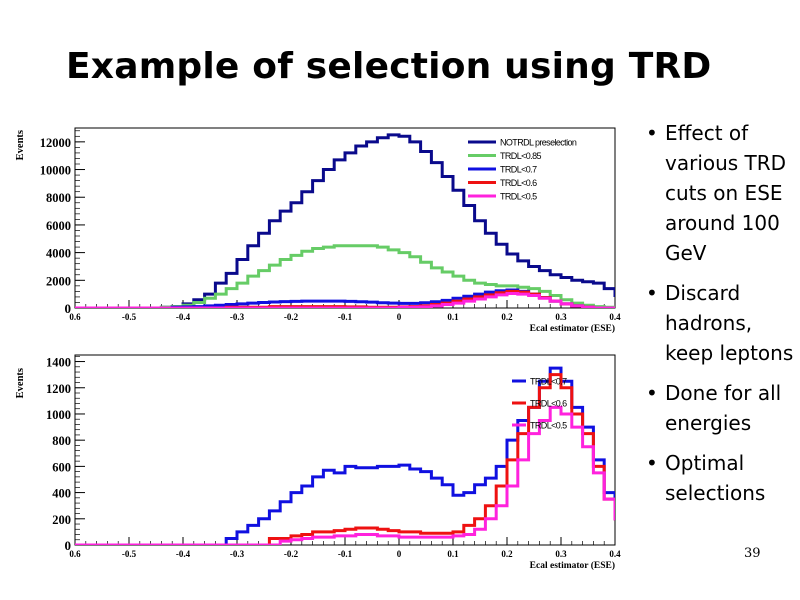 Image resolution: width=800 pixels, height=600 pixels. Describe the element at coordinates (58, 198) in the screenshot. I see `y-tick-label: 8000` at that location.